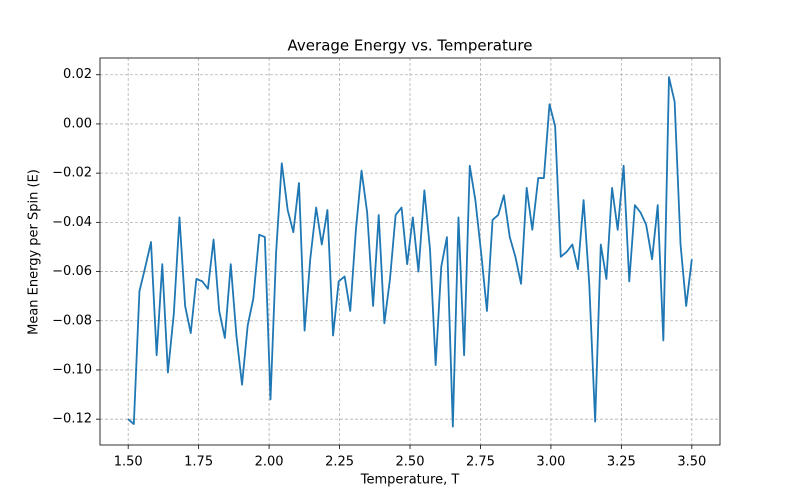  I want to click on y-tick-label: 0.02, so click(77, 74).